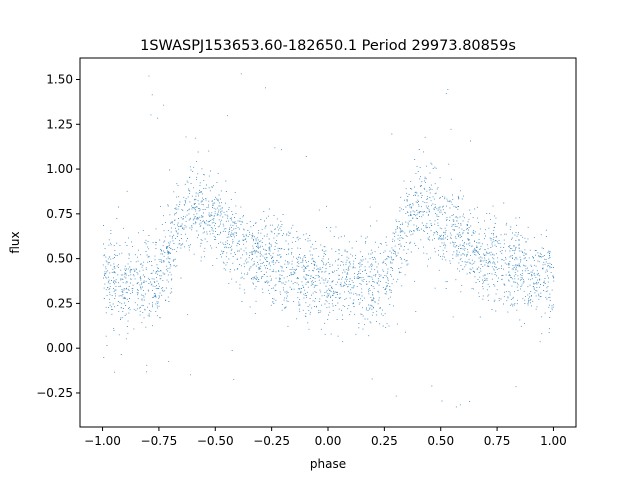 The width and height of the screenshot is (640, 480). I want to click on y-tick-label: 0.25, so click(59, 303).